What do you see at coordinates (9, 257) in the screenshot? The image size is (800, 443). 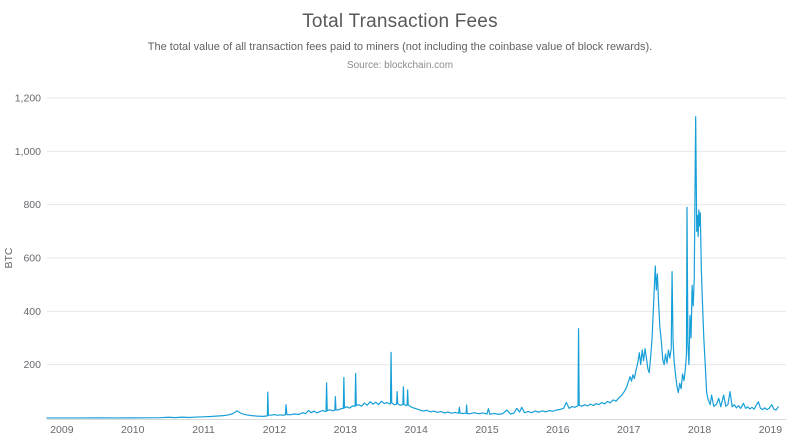 I see `y-axis-title: BTC` at bounding box center [9, 257].